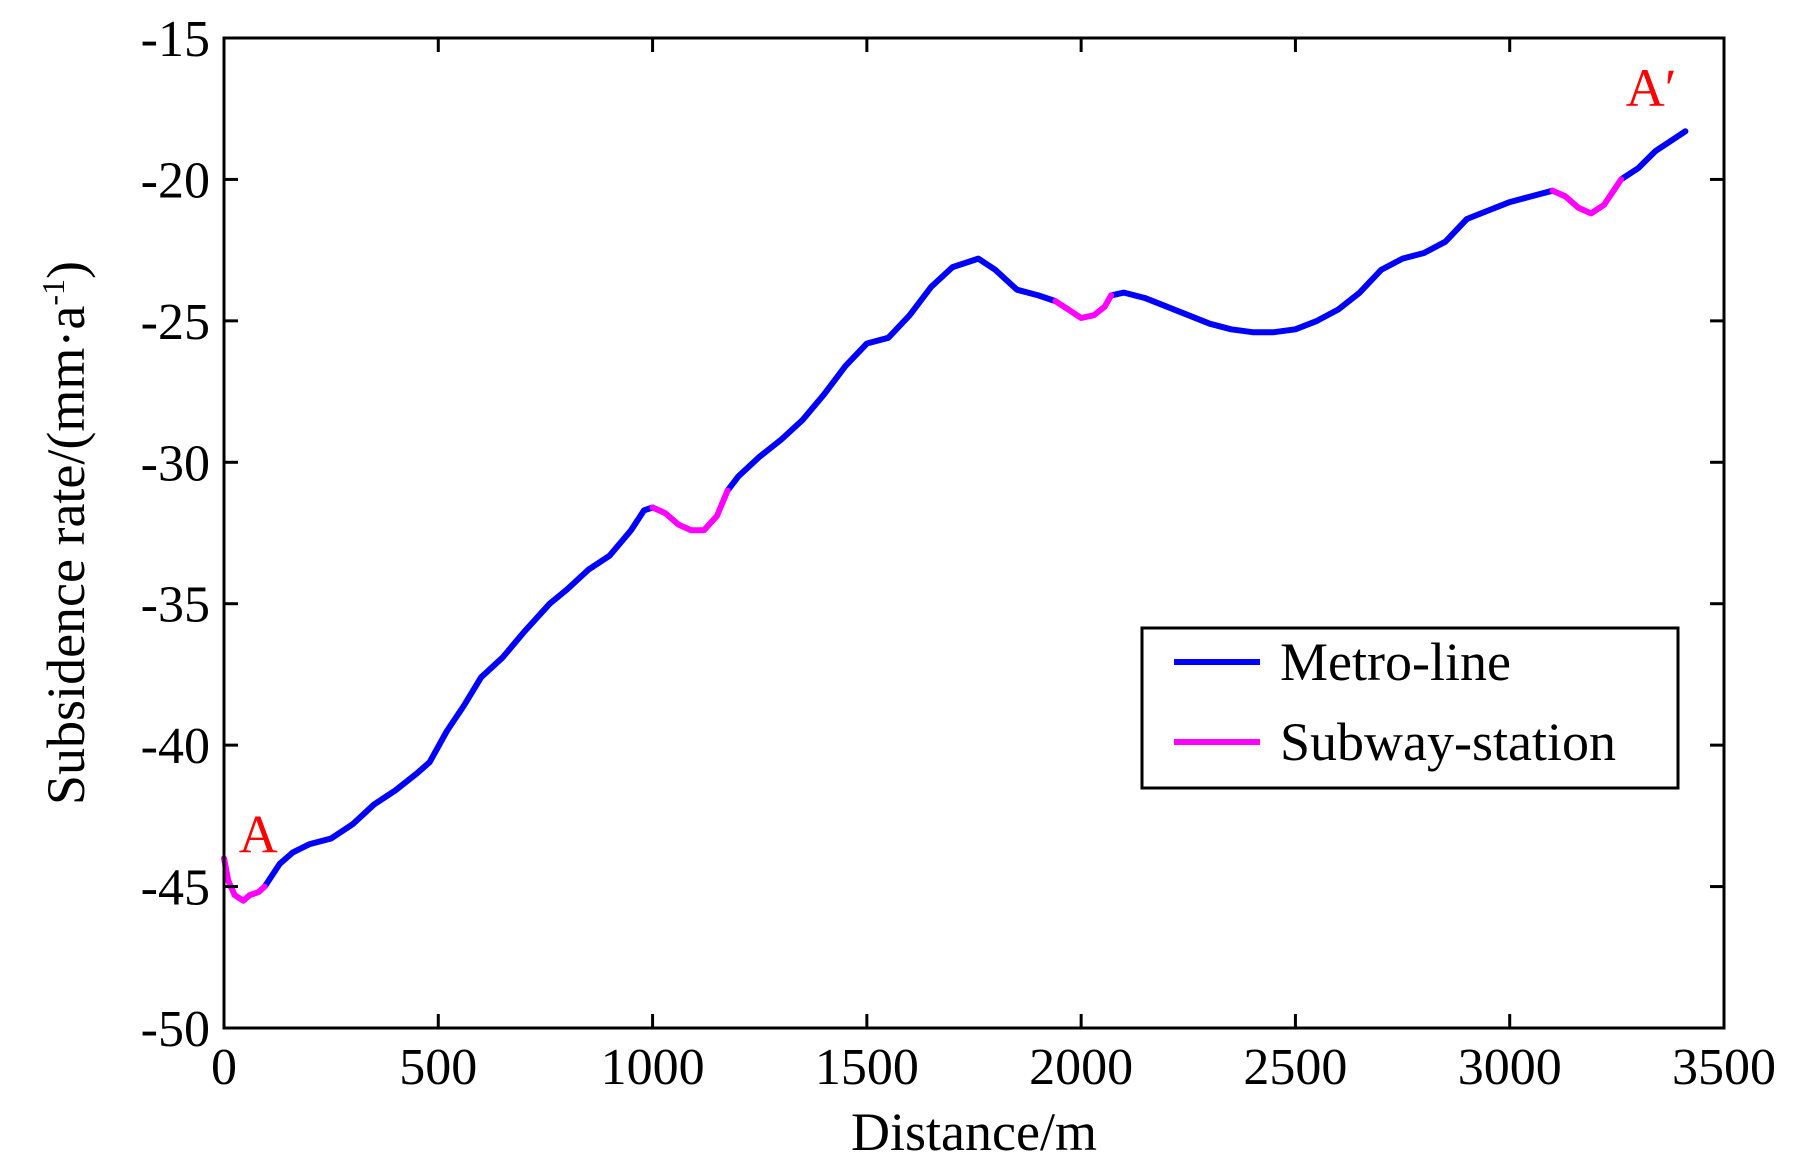 This screenshot has width=1806, height=1173. I want to click on annotation-0: A, so click(258, 835).